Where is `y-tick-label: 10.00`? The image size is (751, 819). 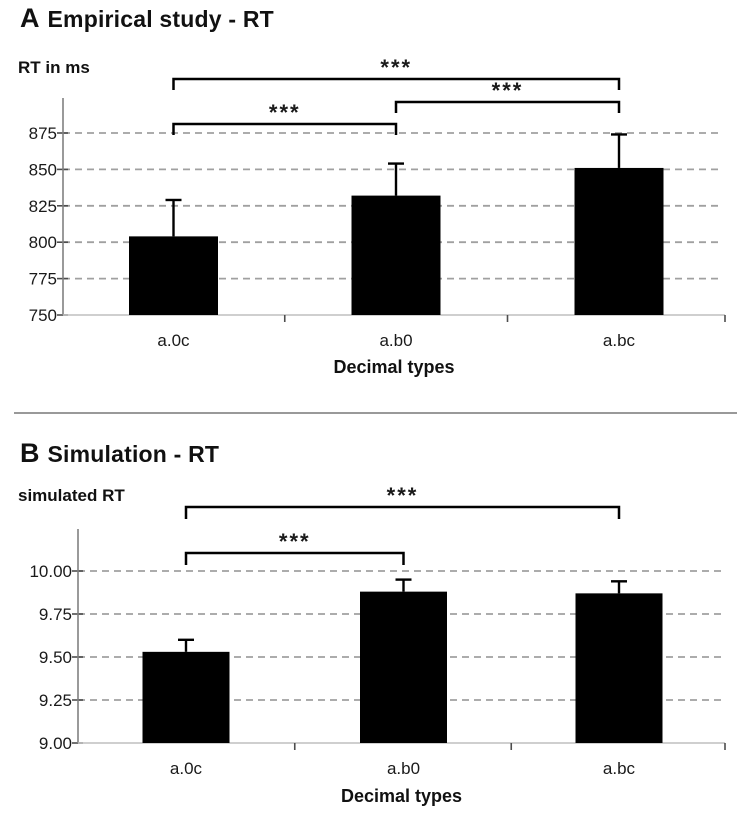
y-tick-label: 10.00 is located at coordinates (50, 571).